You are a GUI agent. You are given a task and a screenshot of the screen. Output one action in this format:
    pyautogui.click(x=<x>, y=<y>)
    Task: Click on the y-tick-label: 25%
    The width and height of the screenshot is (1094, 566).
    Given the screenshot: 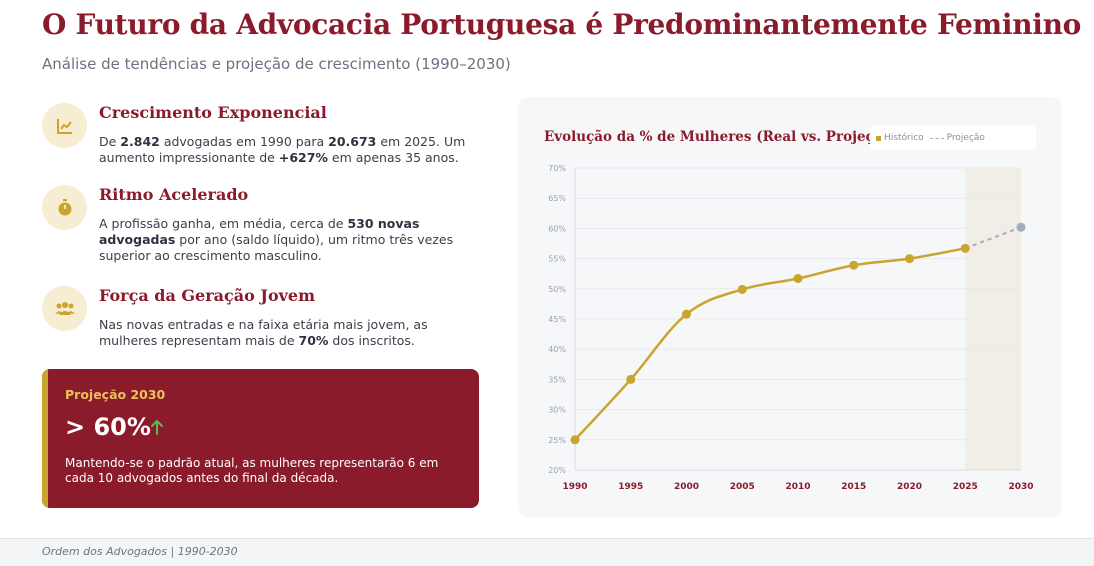 What is the action you would take?
    pyautogui.click(x=557, y=440)
    